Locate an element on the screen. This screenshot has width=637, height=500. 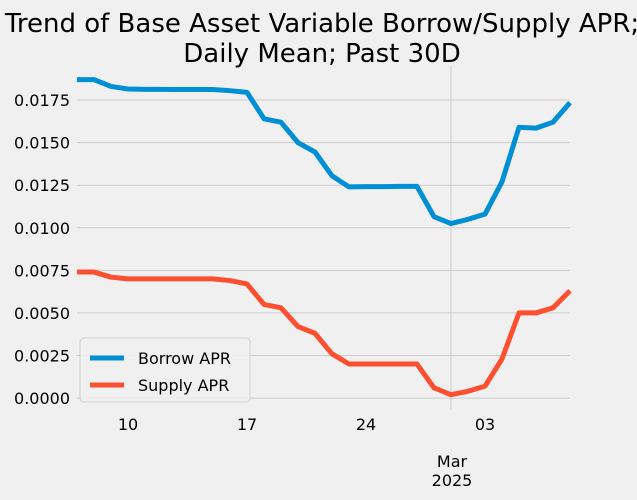
legend-label: Borrow APR is located at coordinates (184, 358).